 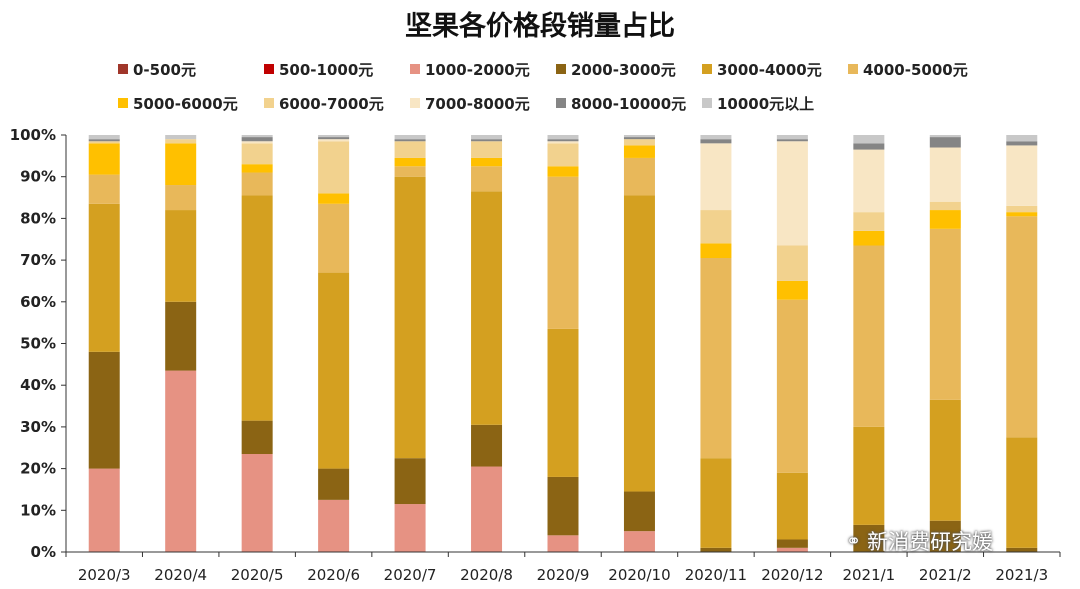 What do you see at coordinates (716, 177) in the screenshot?
I see `bar-segment-2020-11-s8` at bounding box center [716, 177].